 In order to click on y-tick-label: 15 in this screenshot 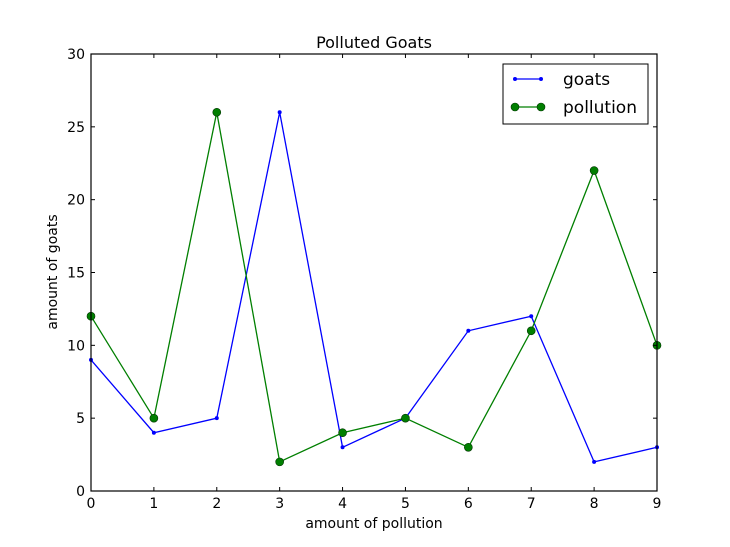, I will do `click(76, 274)`.